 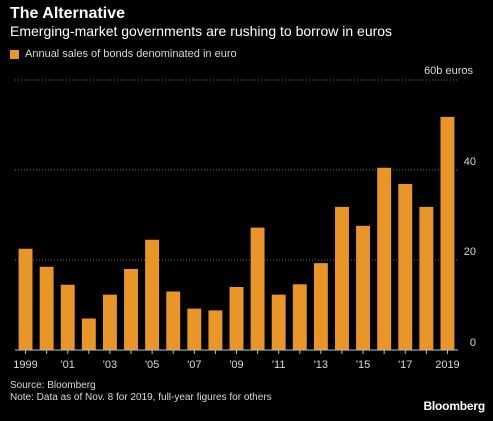 I want to click on bar-2006, so click(x=173, y=320).